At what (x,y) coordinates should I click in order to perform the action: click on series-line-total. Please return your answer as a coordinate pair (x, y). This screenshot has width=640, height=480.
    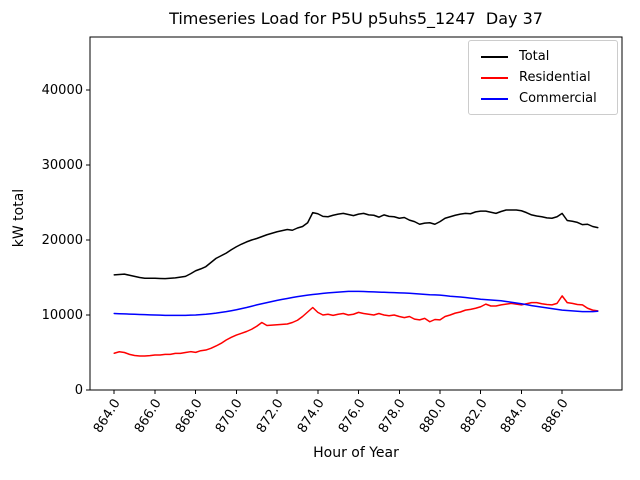
    Looking at the image, I should click on (356, 244).